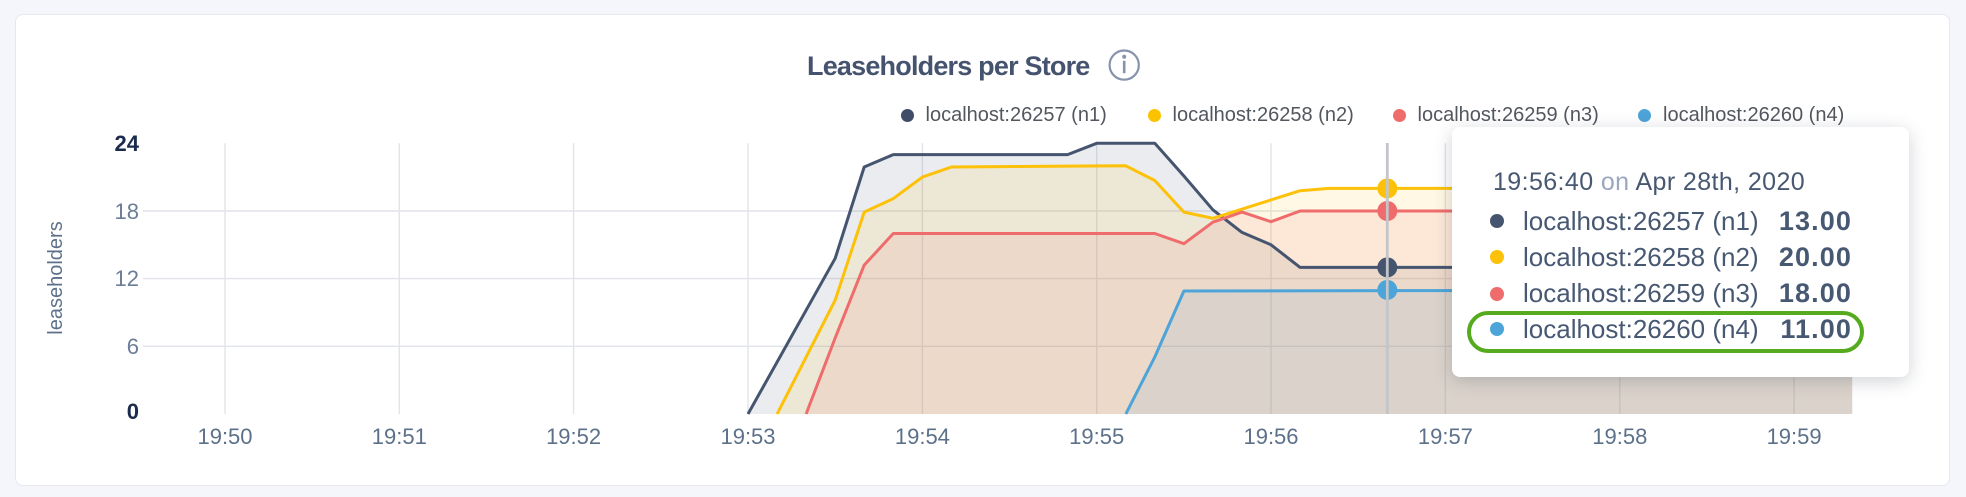  What do you see at coordinates (133, 411) in the screenshot?
I see `svg-text: 0` at bounding box center [133, 411].